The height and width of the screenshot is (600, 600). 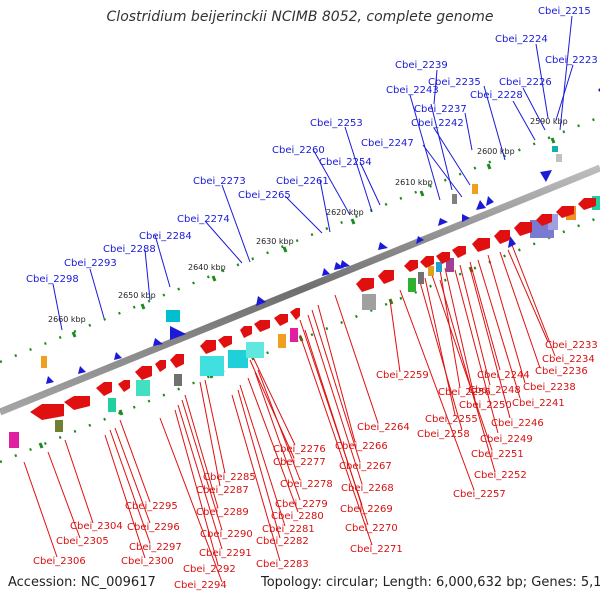 I want to click on kbp-label: 2640 kbp, so click(x=207, y=267).